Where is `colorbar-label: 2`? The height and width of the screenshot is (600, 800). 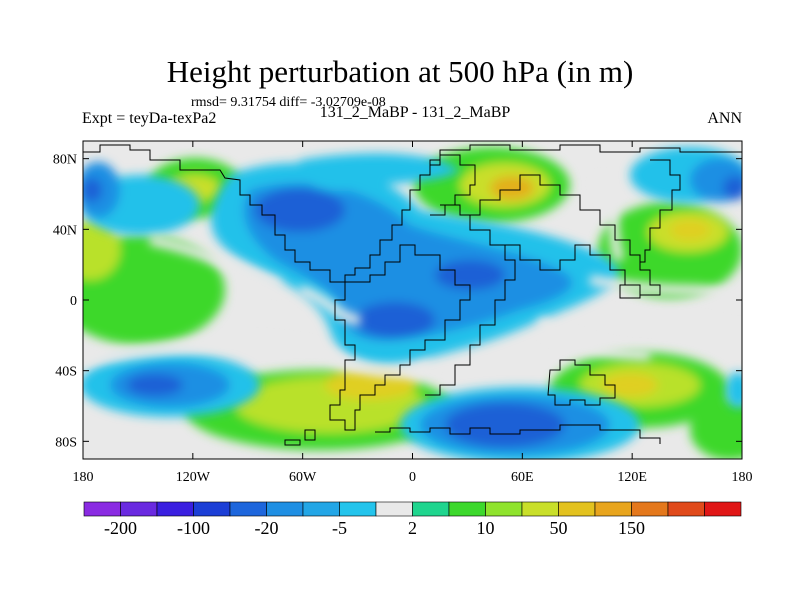
colorbar-label: 2 is located at coordinates (412, 528).